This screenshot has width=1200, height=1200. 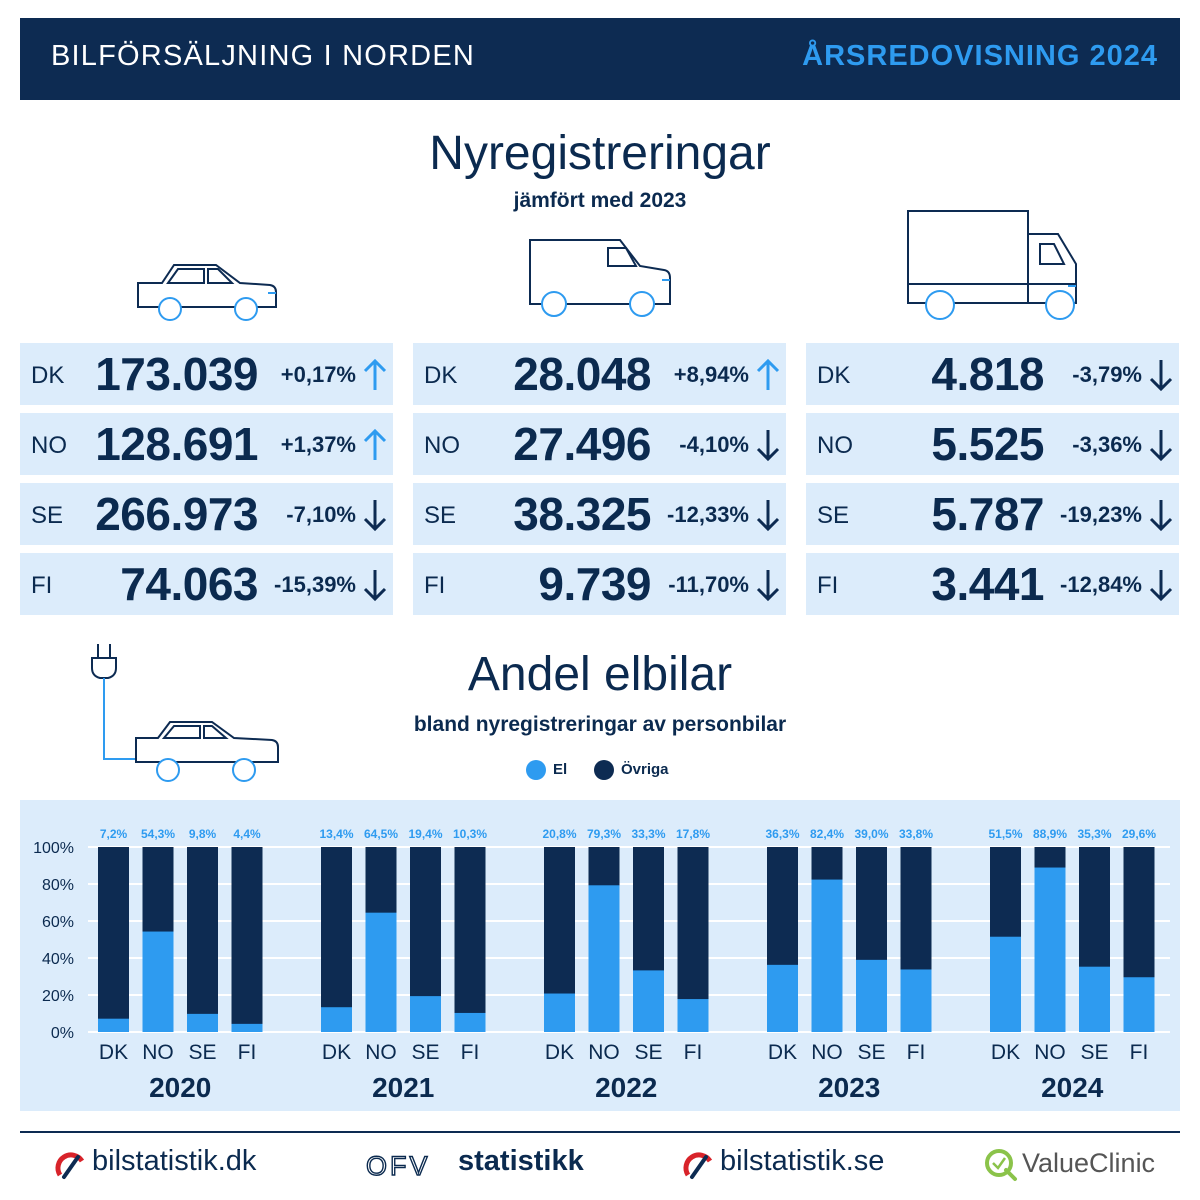 What do you see at coordinates (708, 514) in the screenshot?
I see `change-percent: -12,33%` at bounding box center [708, 514].